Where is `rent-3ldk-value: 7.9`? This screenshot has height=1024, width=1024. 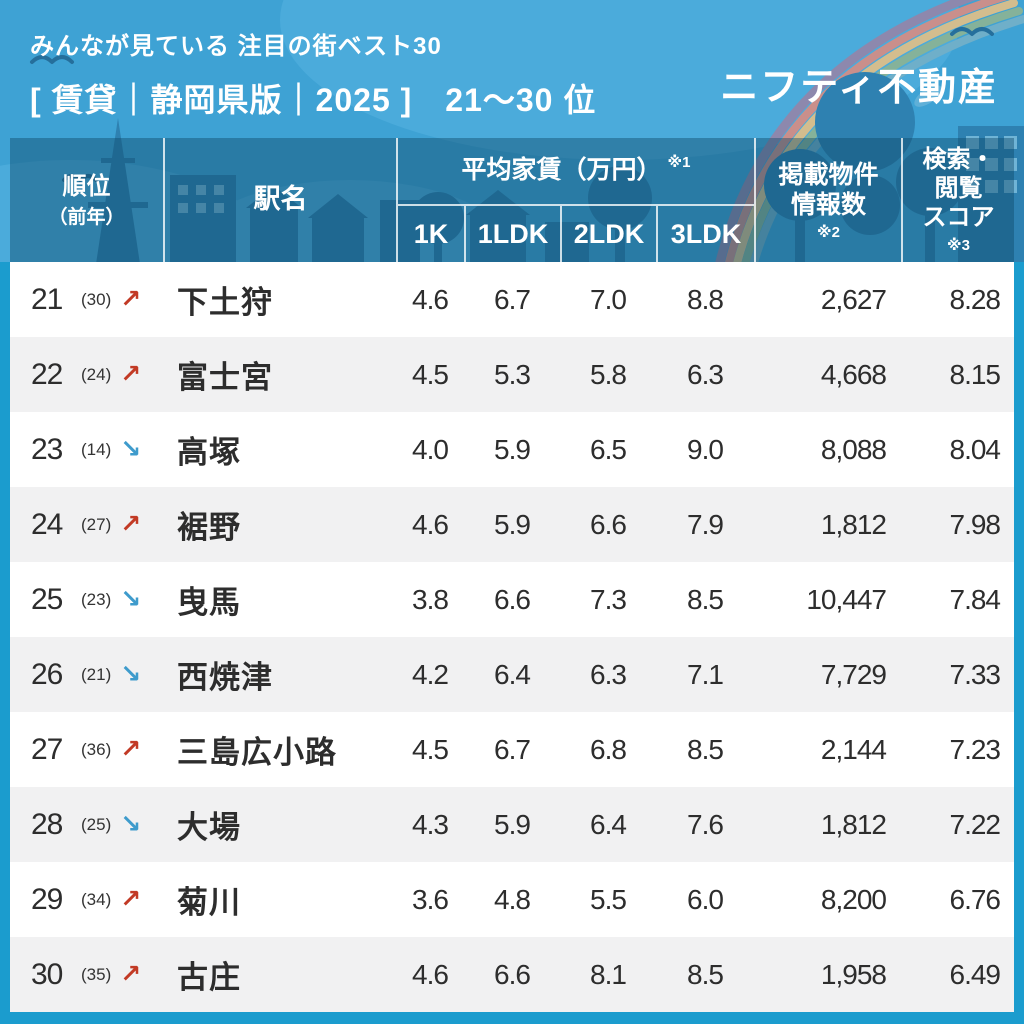
rent-3ldk-value: 7.9 is located at coordinates (705, 524).